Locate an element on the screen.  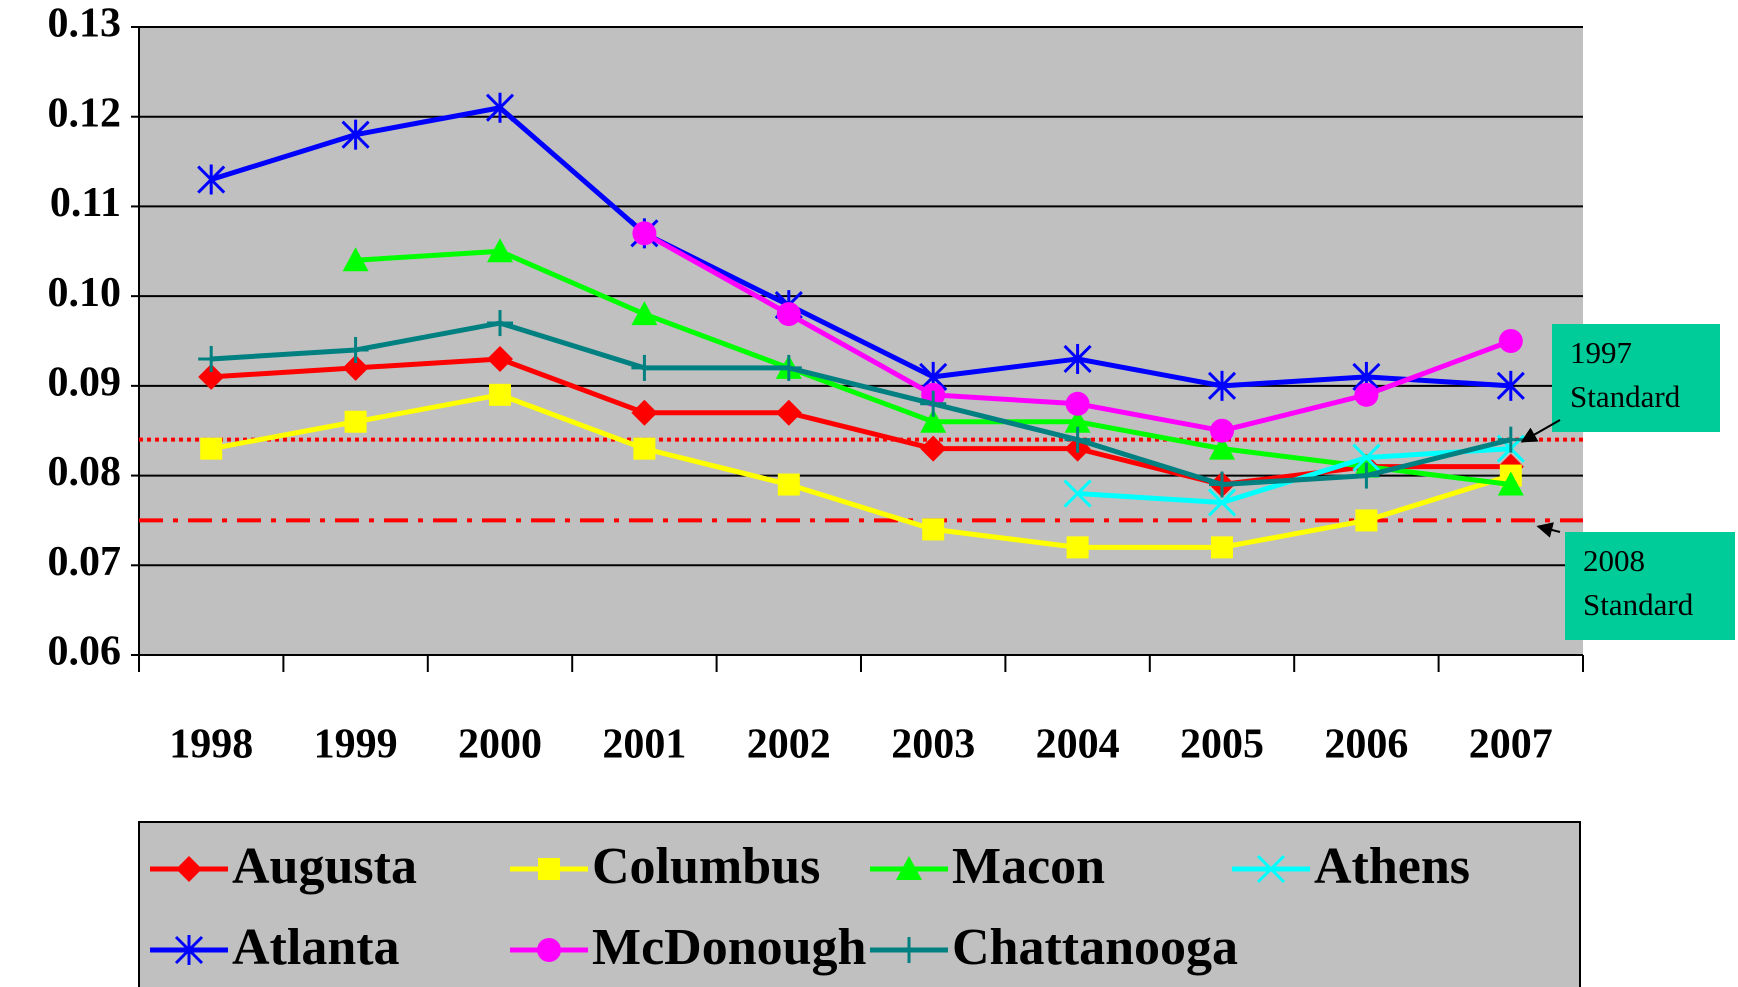
y-tick-label: 0.12 is located at coordinates (85, 113).